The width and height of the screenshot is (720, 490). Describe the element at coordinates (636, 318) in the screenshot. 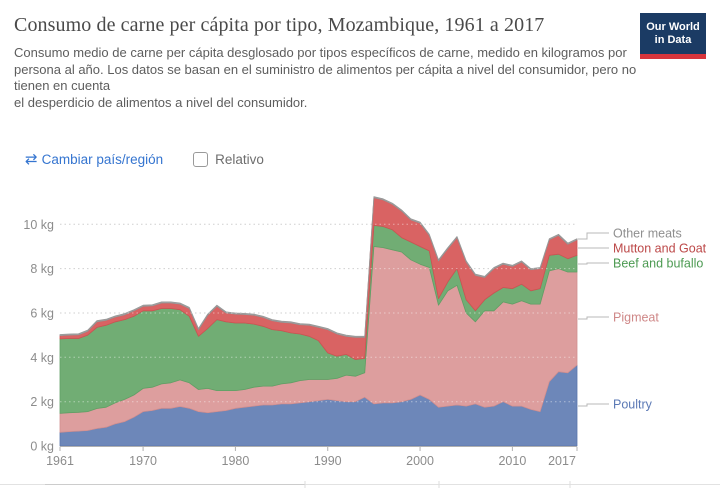

I see `legend-label-pigmeat: Pigmeat` at that location.